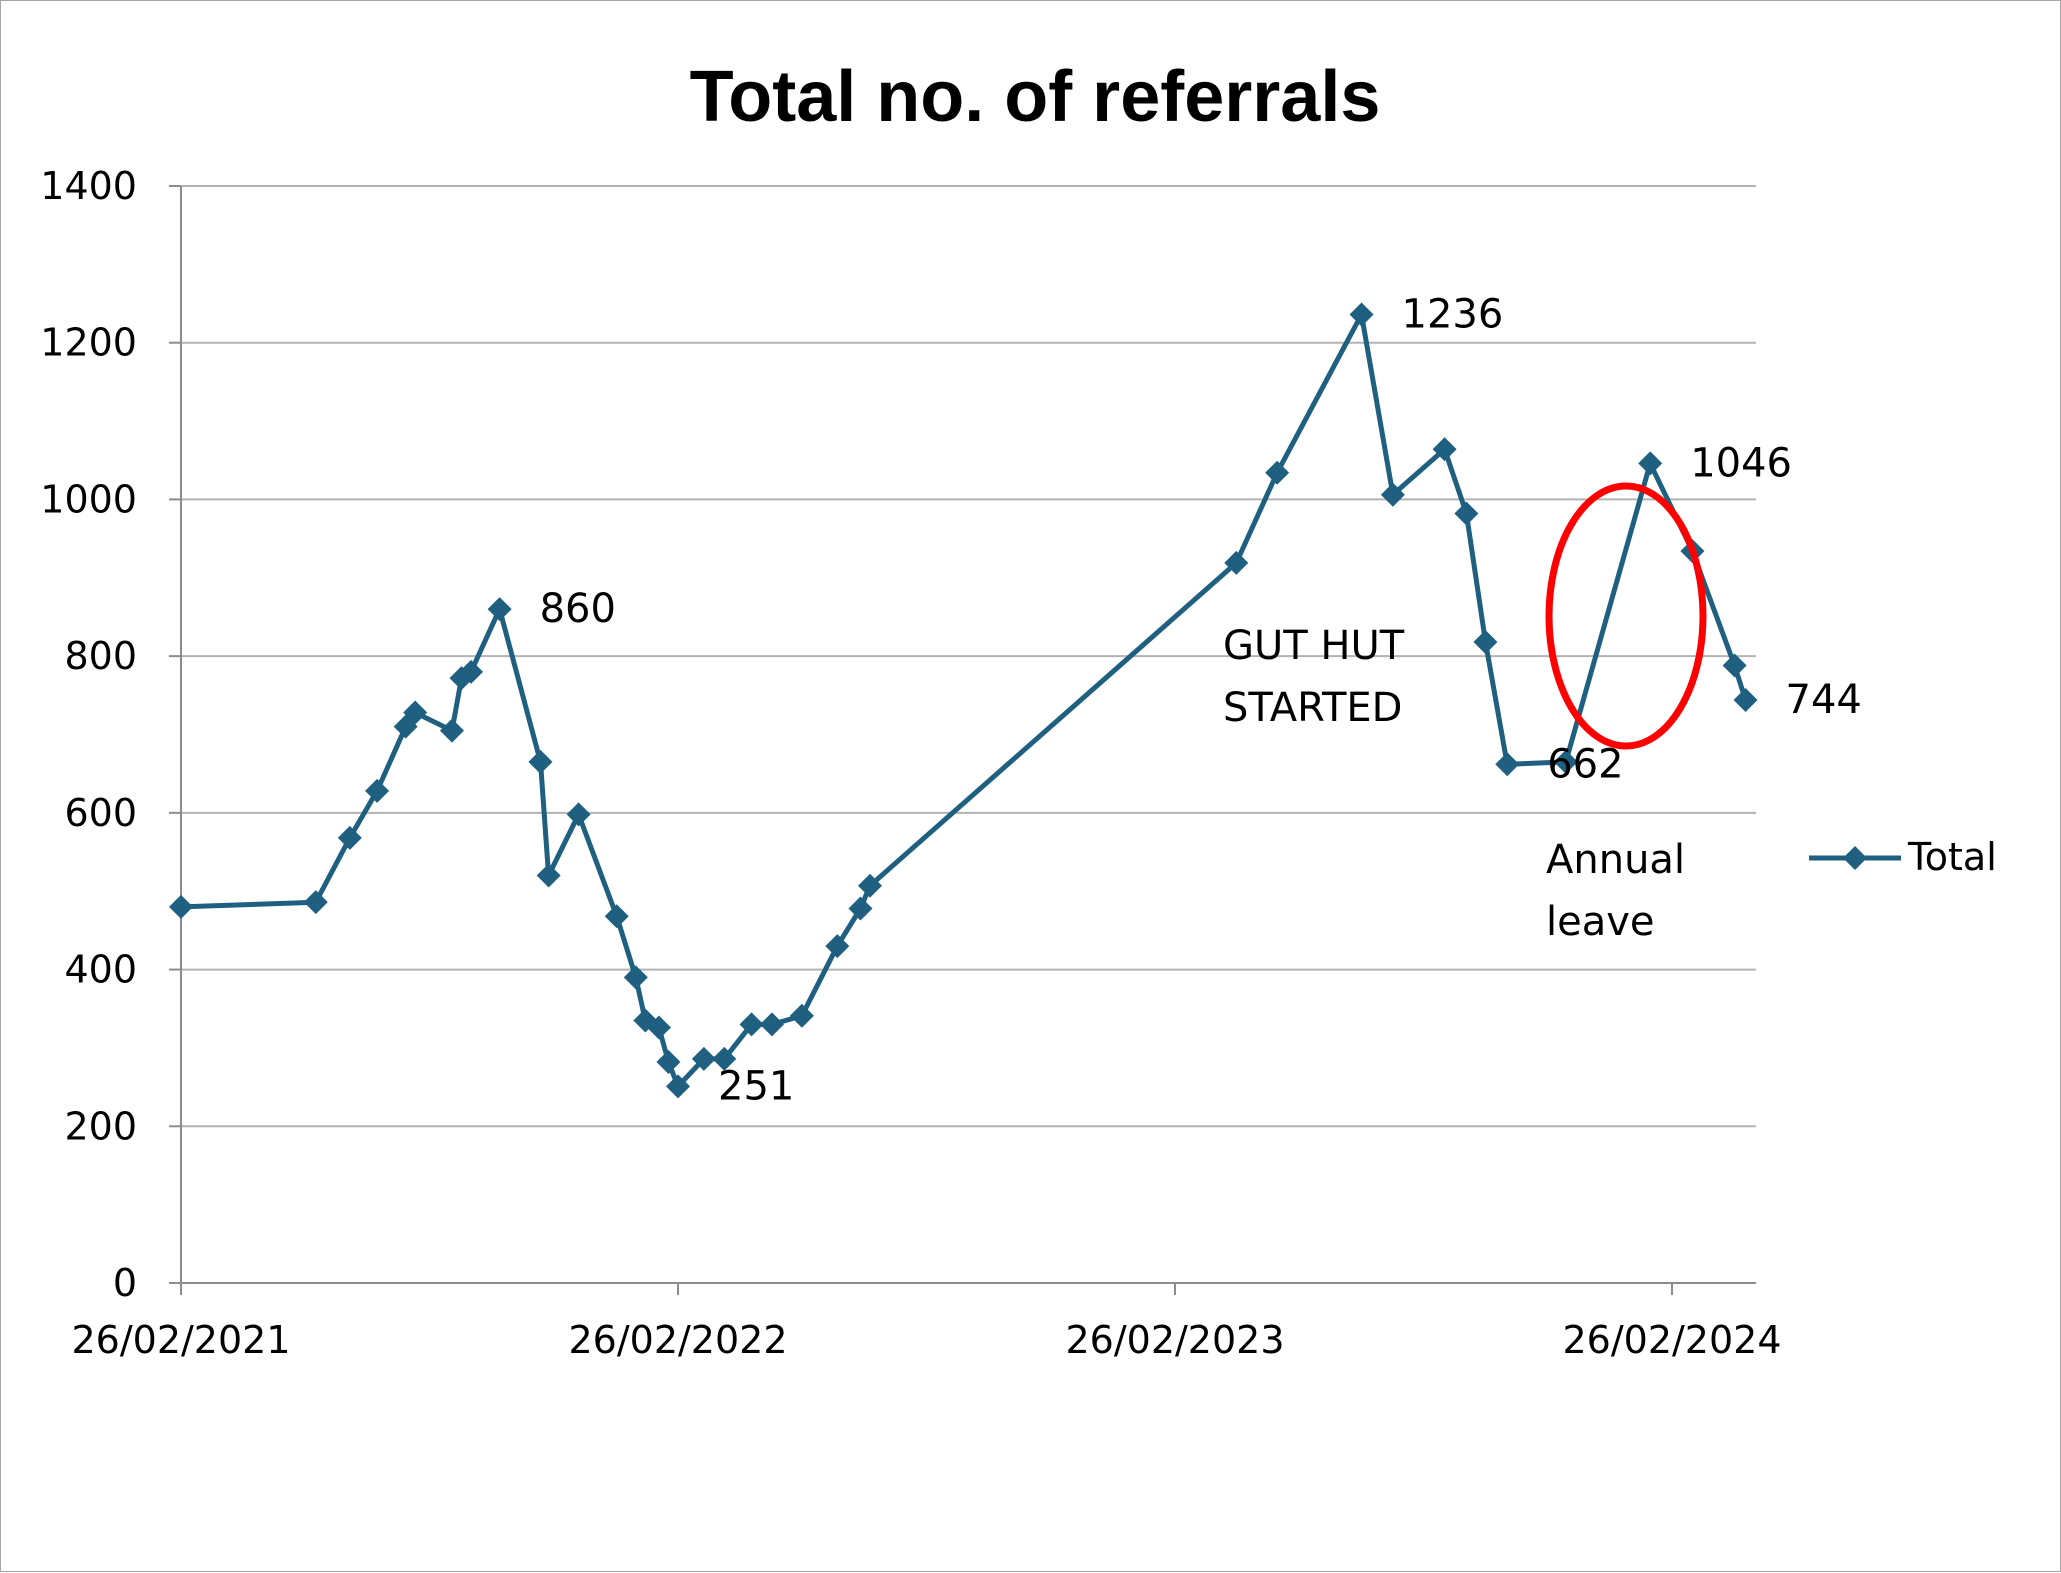  What do you see at coordinates (1453, 315) in the screenshot?
I see `data-label: 1236` at bounding box center [1453, 315].